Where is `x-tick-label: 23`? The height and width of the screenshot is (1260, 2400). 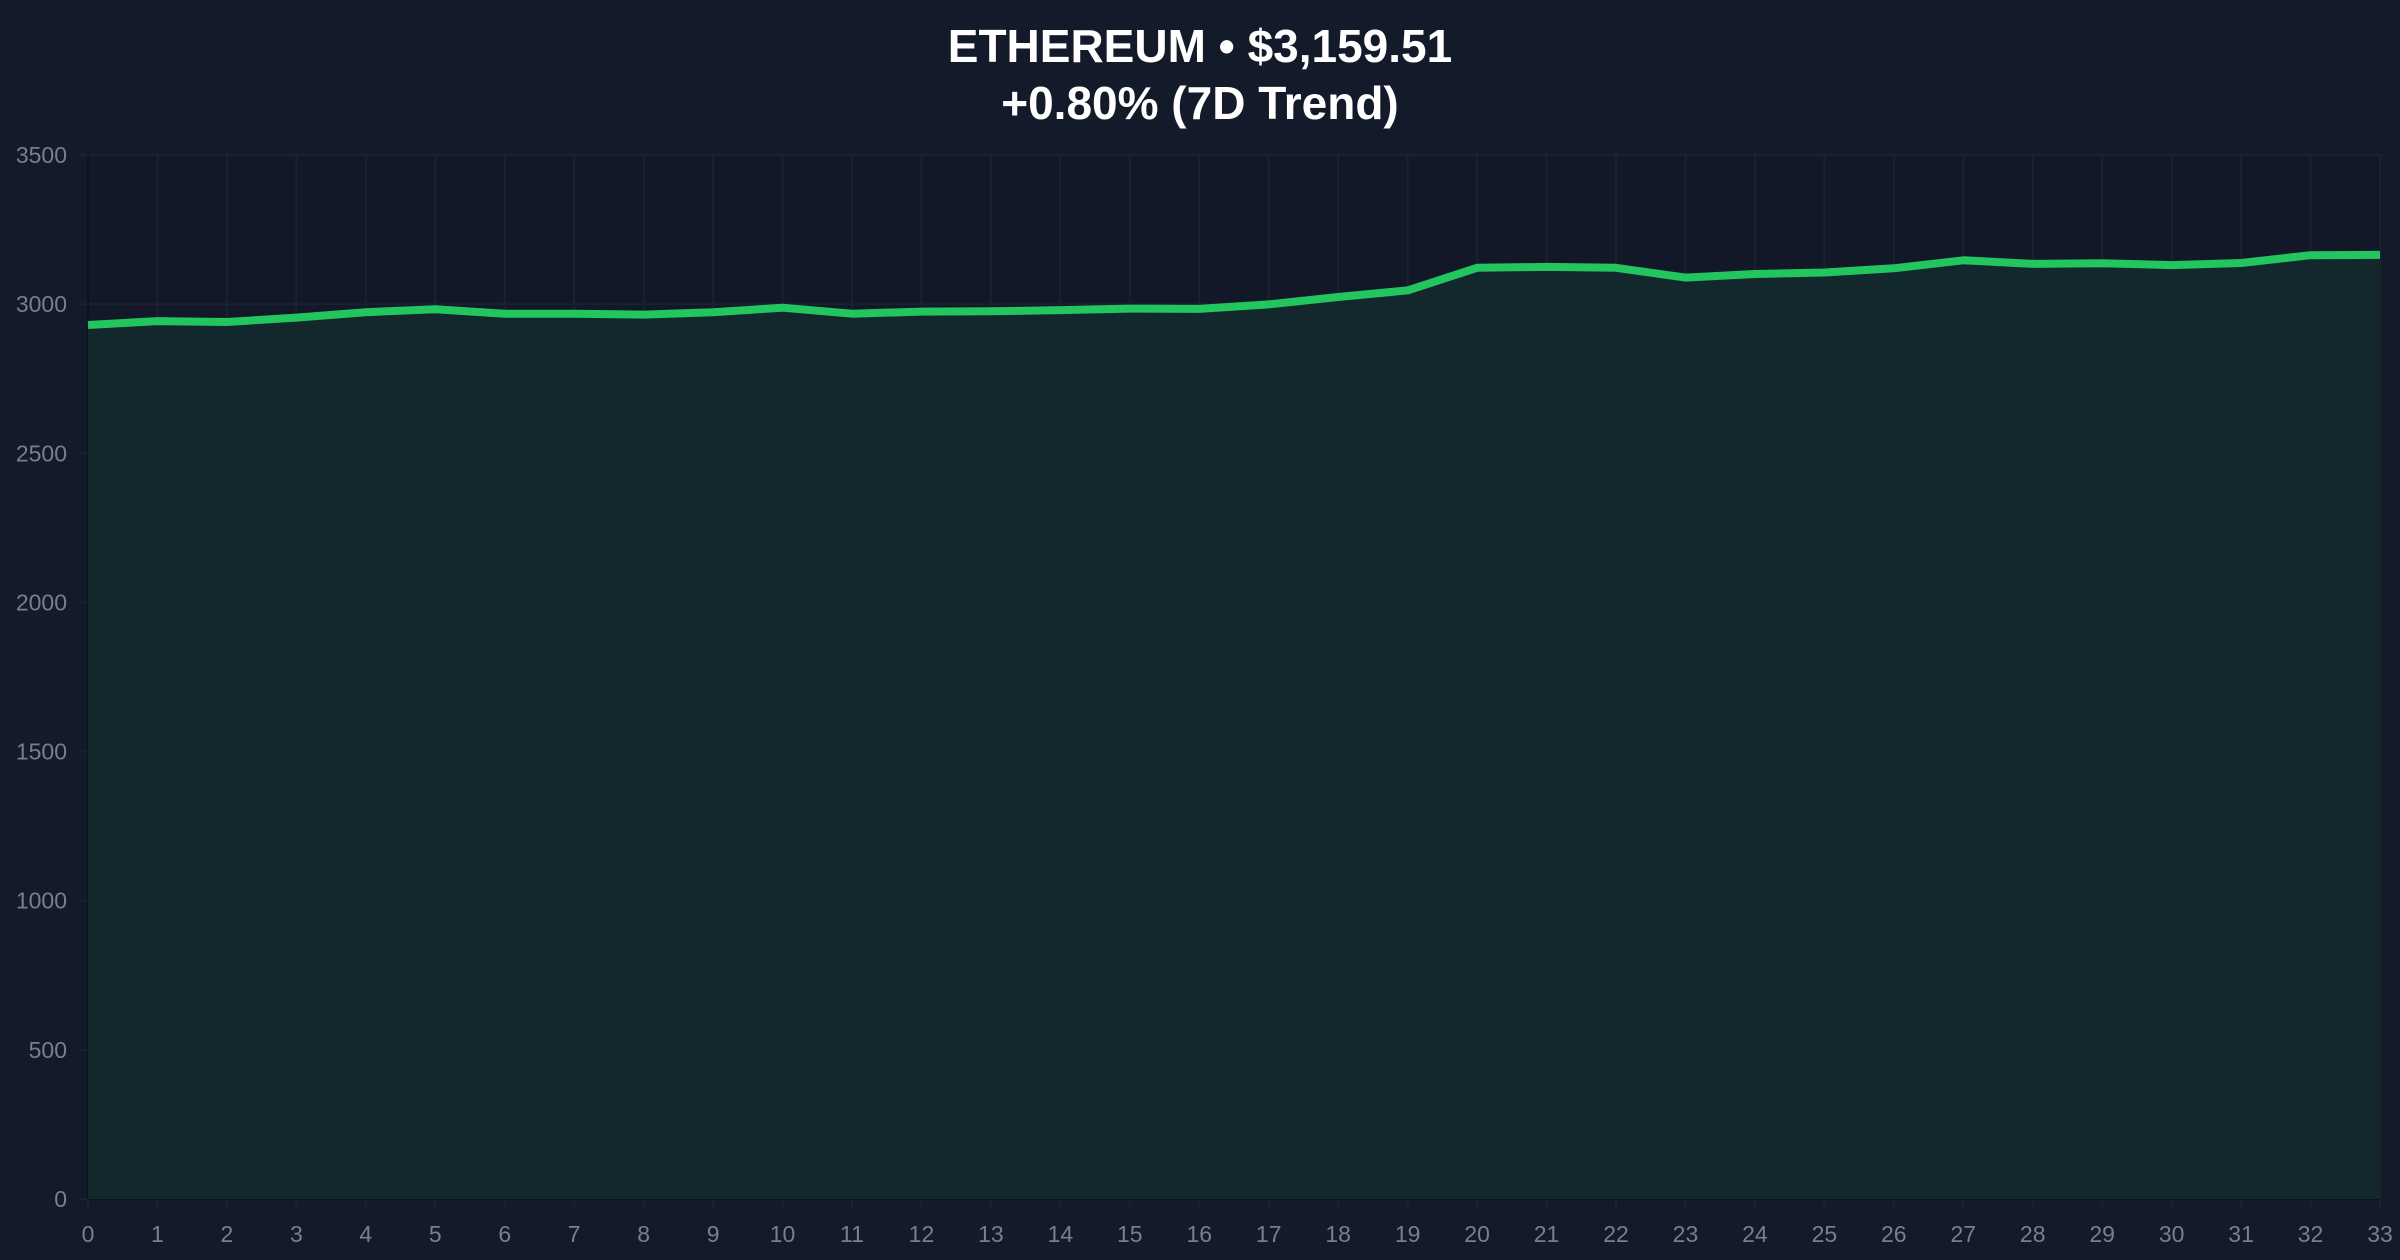 x-tick-label: 23 is located at coordinates (1686, 1234).